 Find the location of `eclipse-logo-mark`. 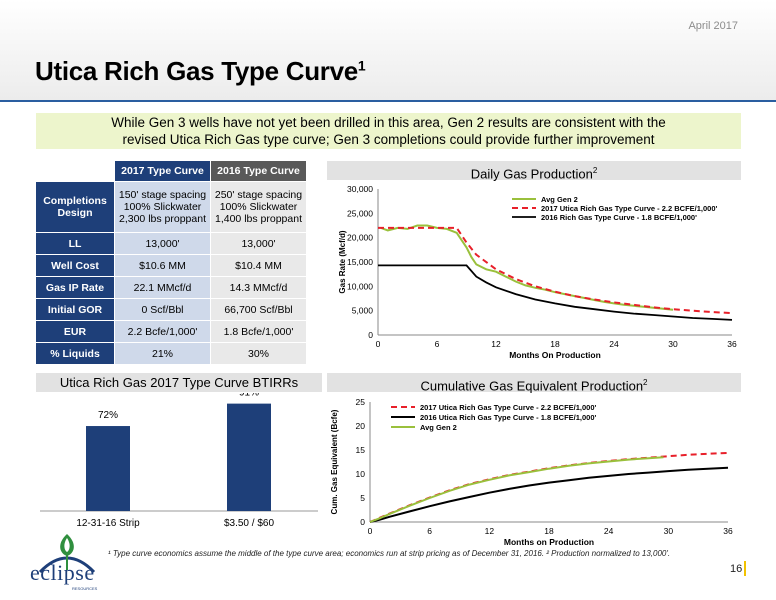

eclipse-logo-mark is located at coordinates (67, 554).